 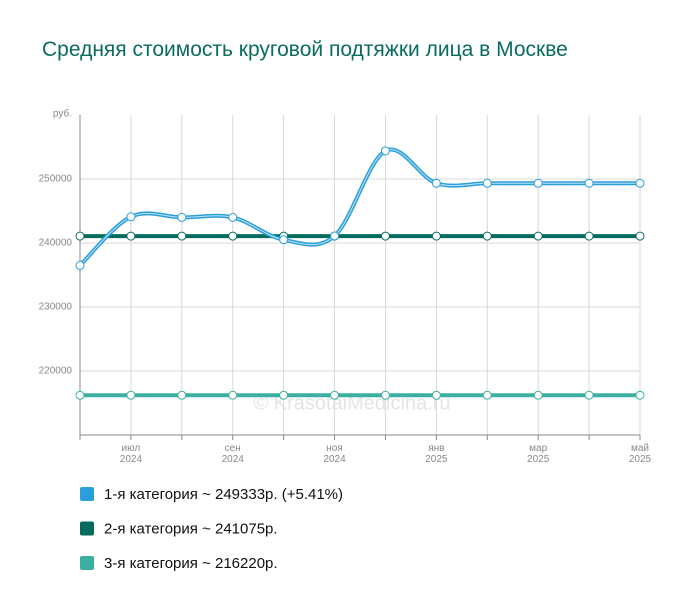 What do you see at coordinates (640, 454) in the screenshot?
I see `x-tick-label: май 2025` at bounding box center [640, 454].